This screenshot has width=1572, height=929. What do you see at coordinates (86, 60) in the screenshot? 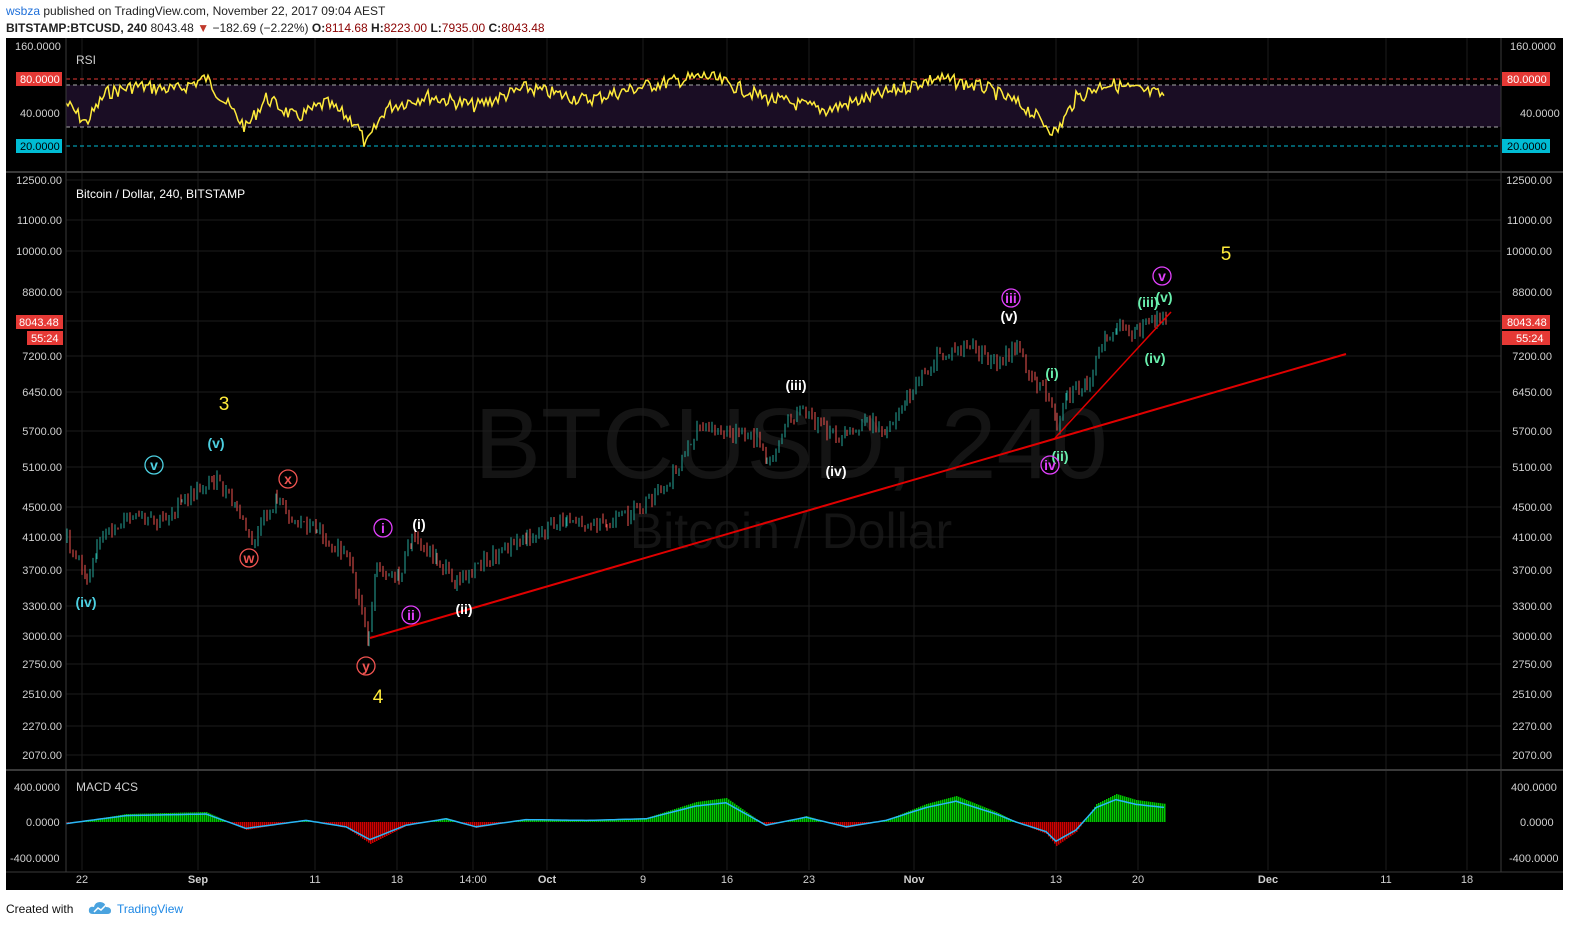
I see `rsi-title: RSI` at bounding box center [86, 60].